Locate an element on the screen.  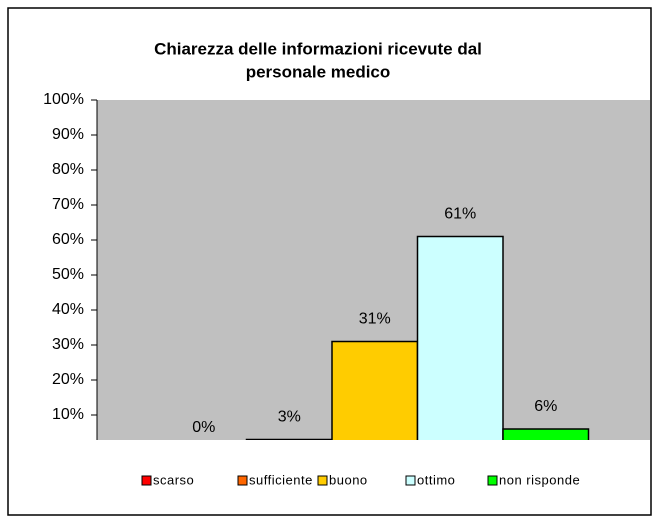
y-tick-label: 30% is located at coordinates (68, 344).